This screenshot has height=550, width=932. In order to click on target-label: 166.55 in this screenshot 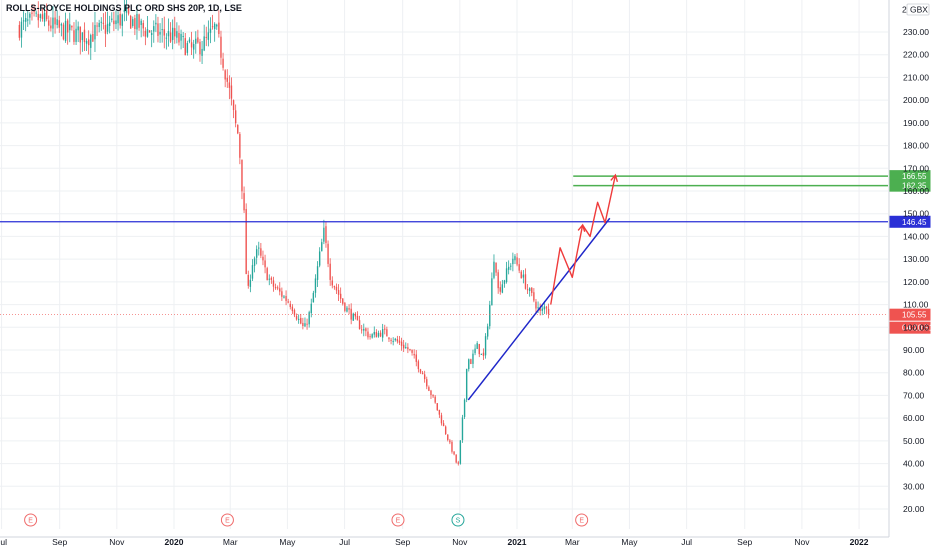, I will do `click(914, 176)`.